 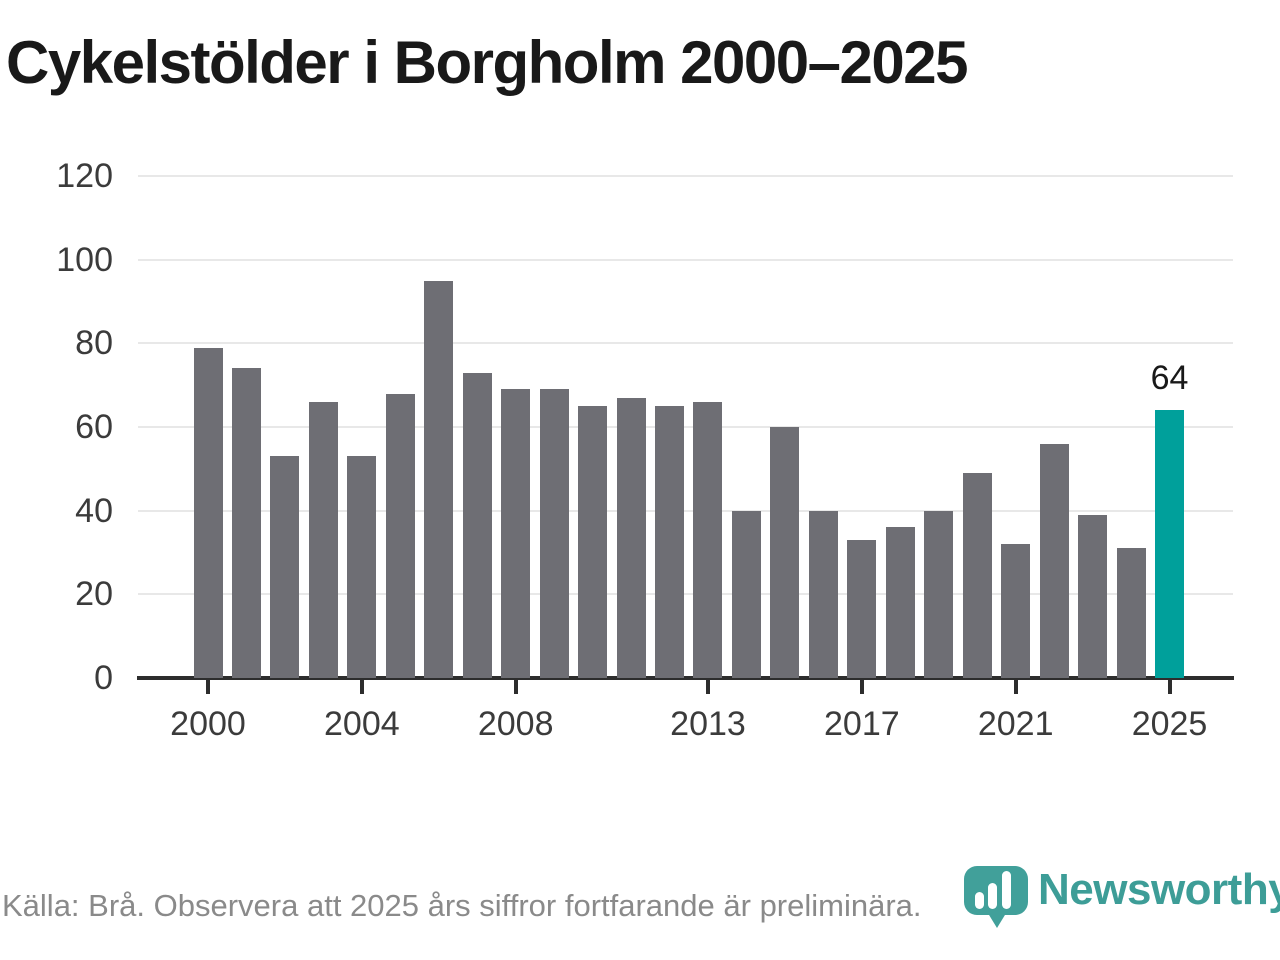 What do you see at coordinates (477, 525) in the screenshot?
I see `bar-2007` at bounding box center [477, 525].